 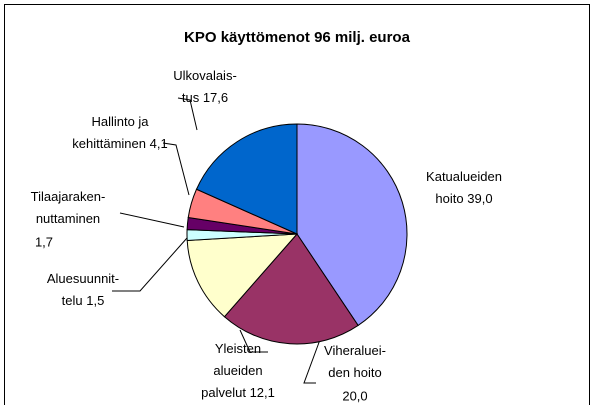 What do you see at coordinates (215, 97) in the screenshot?
I see `value-label: 17,6` at bounding box center [215, 97].